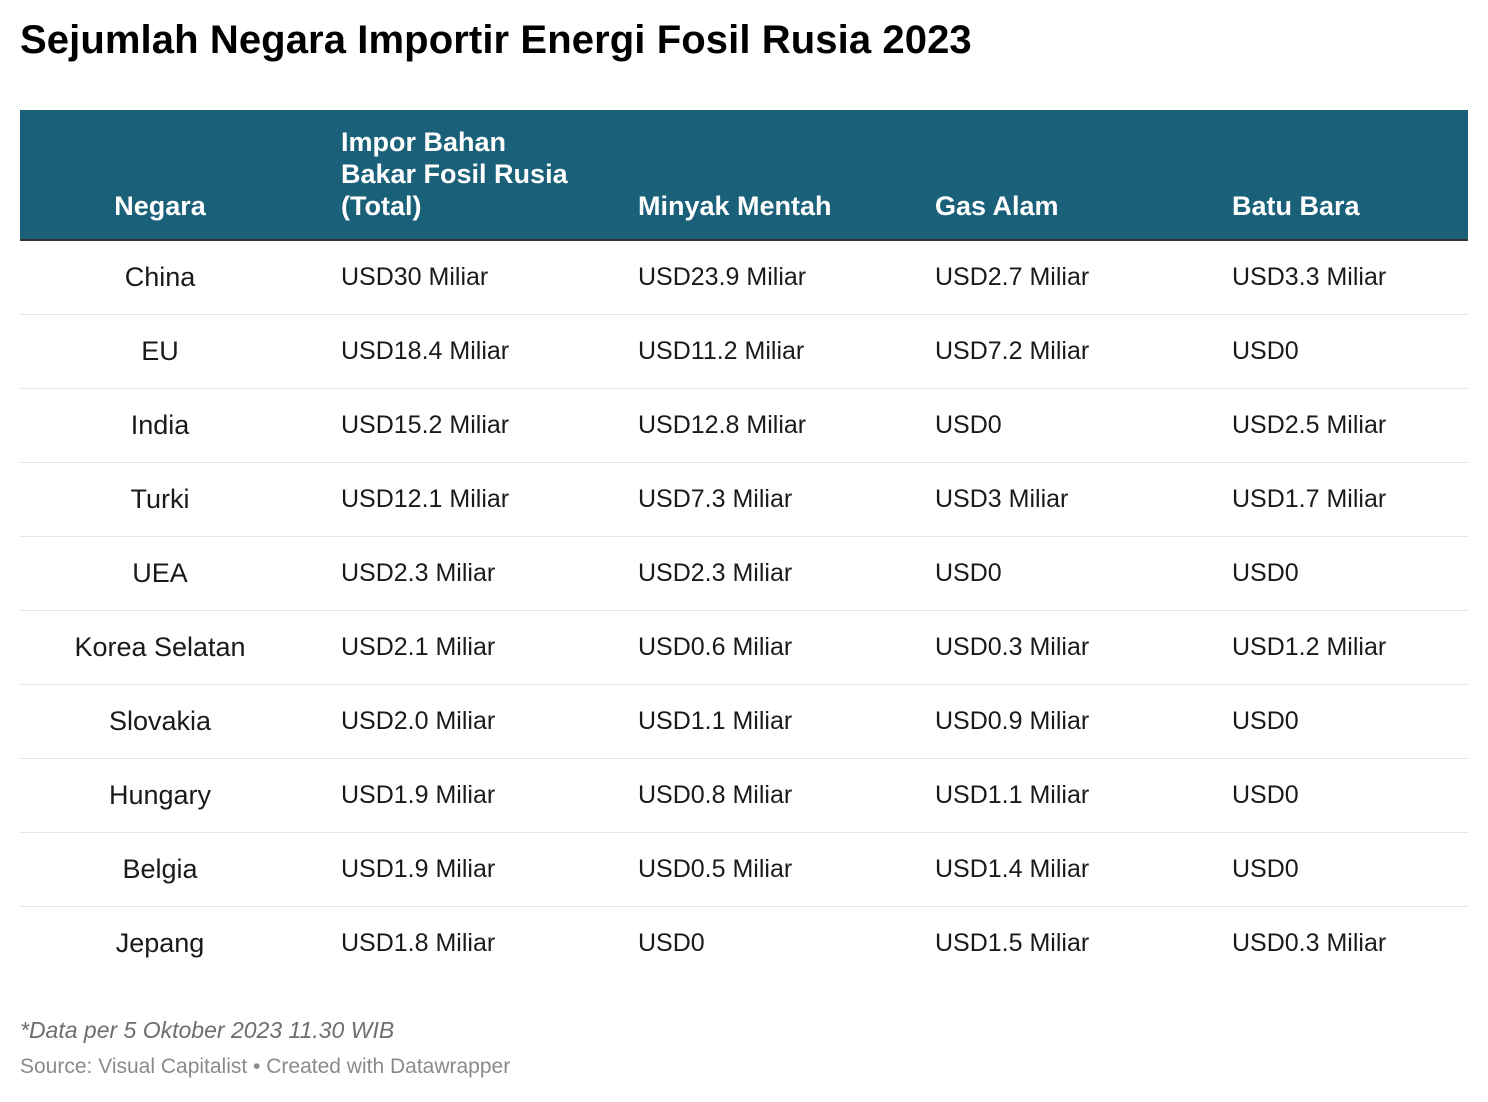  What do you see at coordinates (1339, 277) in the screenshot?
I see `value-cell: USD3.3 Miliar` at bounding box center [1339, 277].